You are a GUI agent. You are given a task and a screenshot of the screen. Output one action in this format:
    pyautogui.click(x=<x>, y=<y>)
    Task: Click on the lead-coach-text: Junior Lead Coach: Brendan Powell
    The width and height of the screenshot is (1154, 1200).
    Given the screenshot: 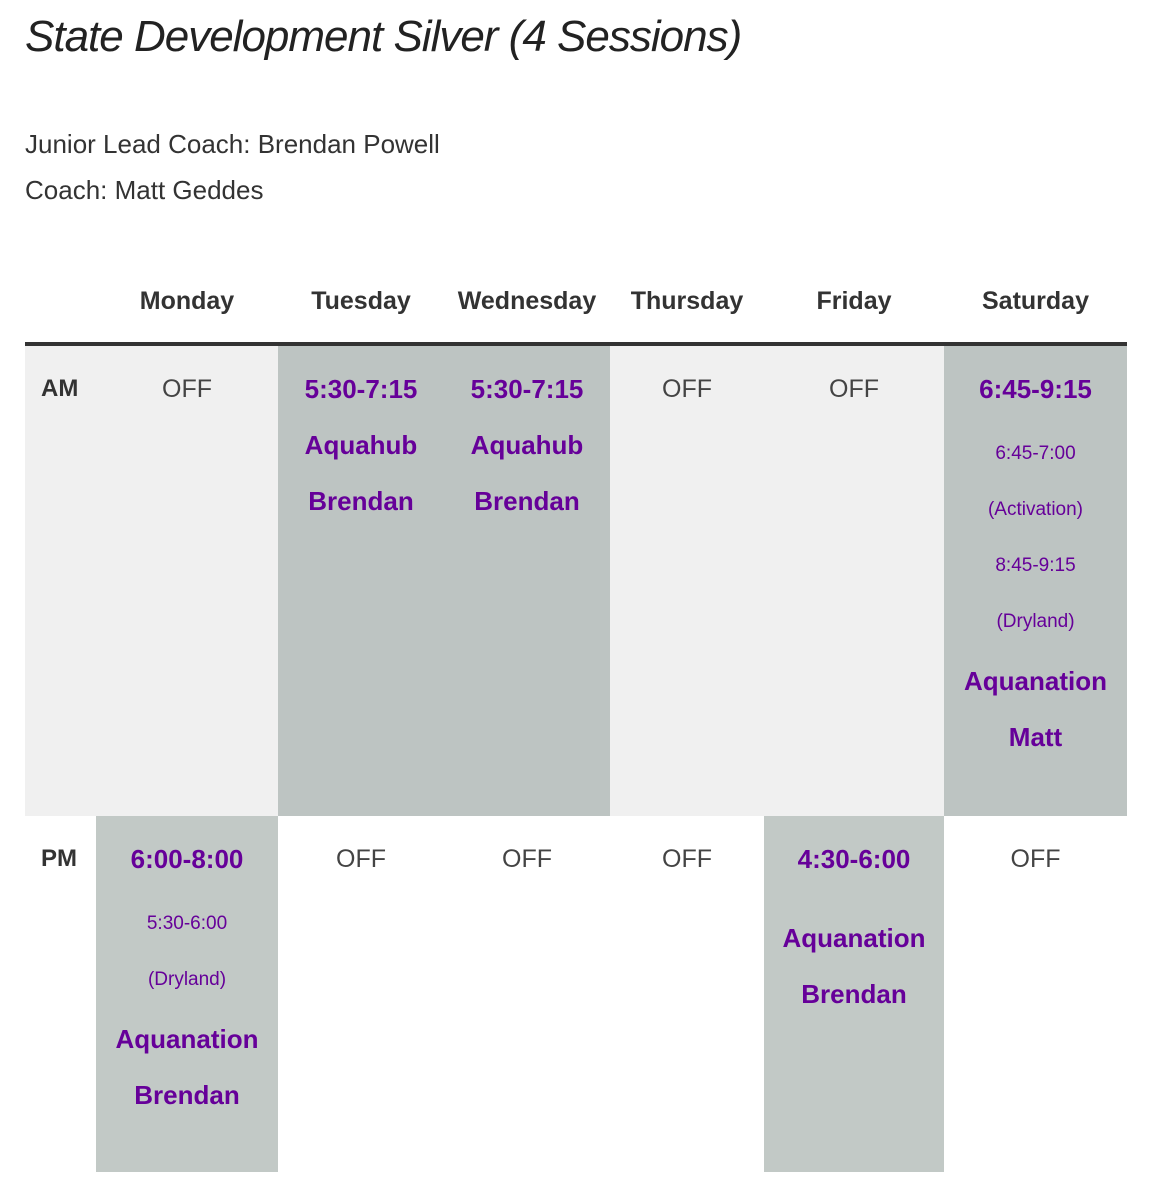 What is the action you would take?
    pyautogui.click(x=232, y=144)
    